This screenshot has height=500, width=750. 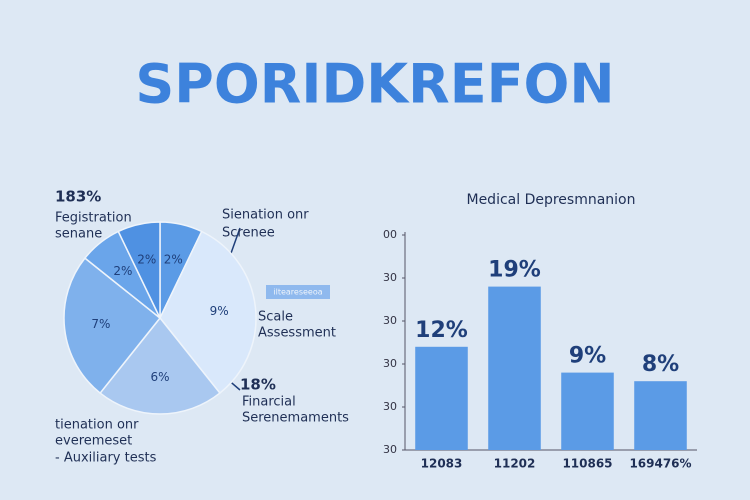 I want to click on main-title: SPORIDKREFON, so click(x=374, y=84).